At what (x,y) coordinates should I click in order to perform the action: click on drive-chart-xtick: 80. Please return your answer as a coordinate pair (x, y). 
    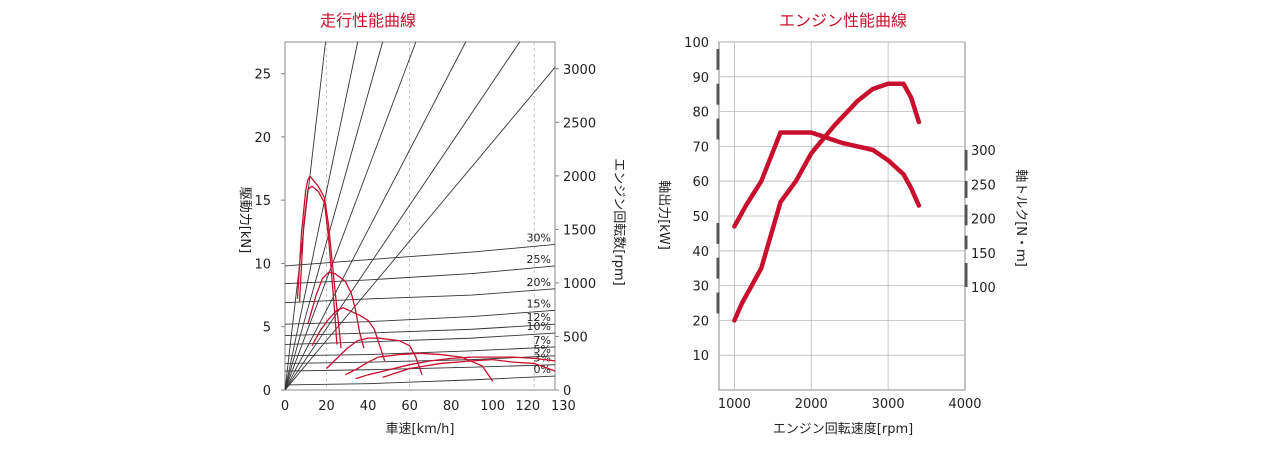
    Looking at the image, I should click on (451, 406).